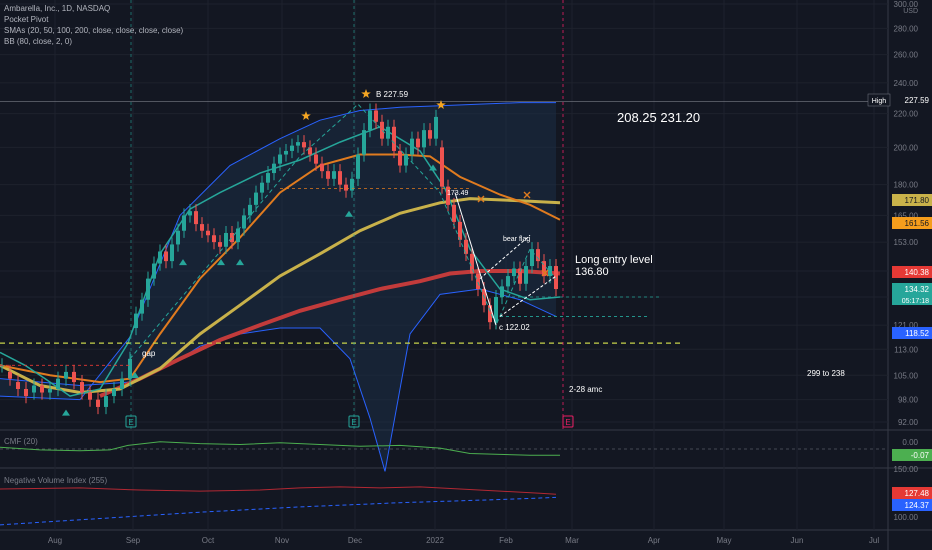 The height and width of the screenshot is (550, 932). I want to click on time-tick-label: Apr, so click(654, 540).